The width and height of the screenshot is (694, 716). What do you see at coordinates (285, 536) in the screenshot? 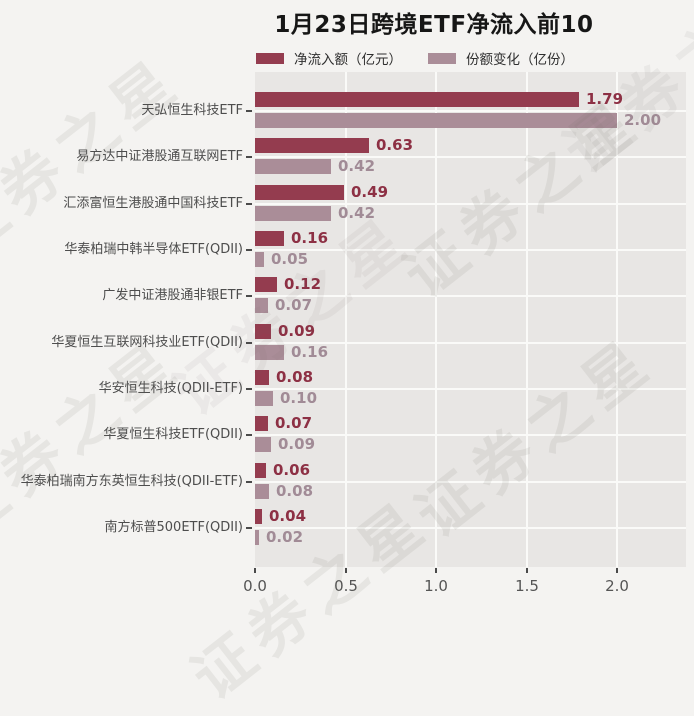
I see `value-label: 0.02` at bounding box center [285, 536].